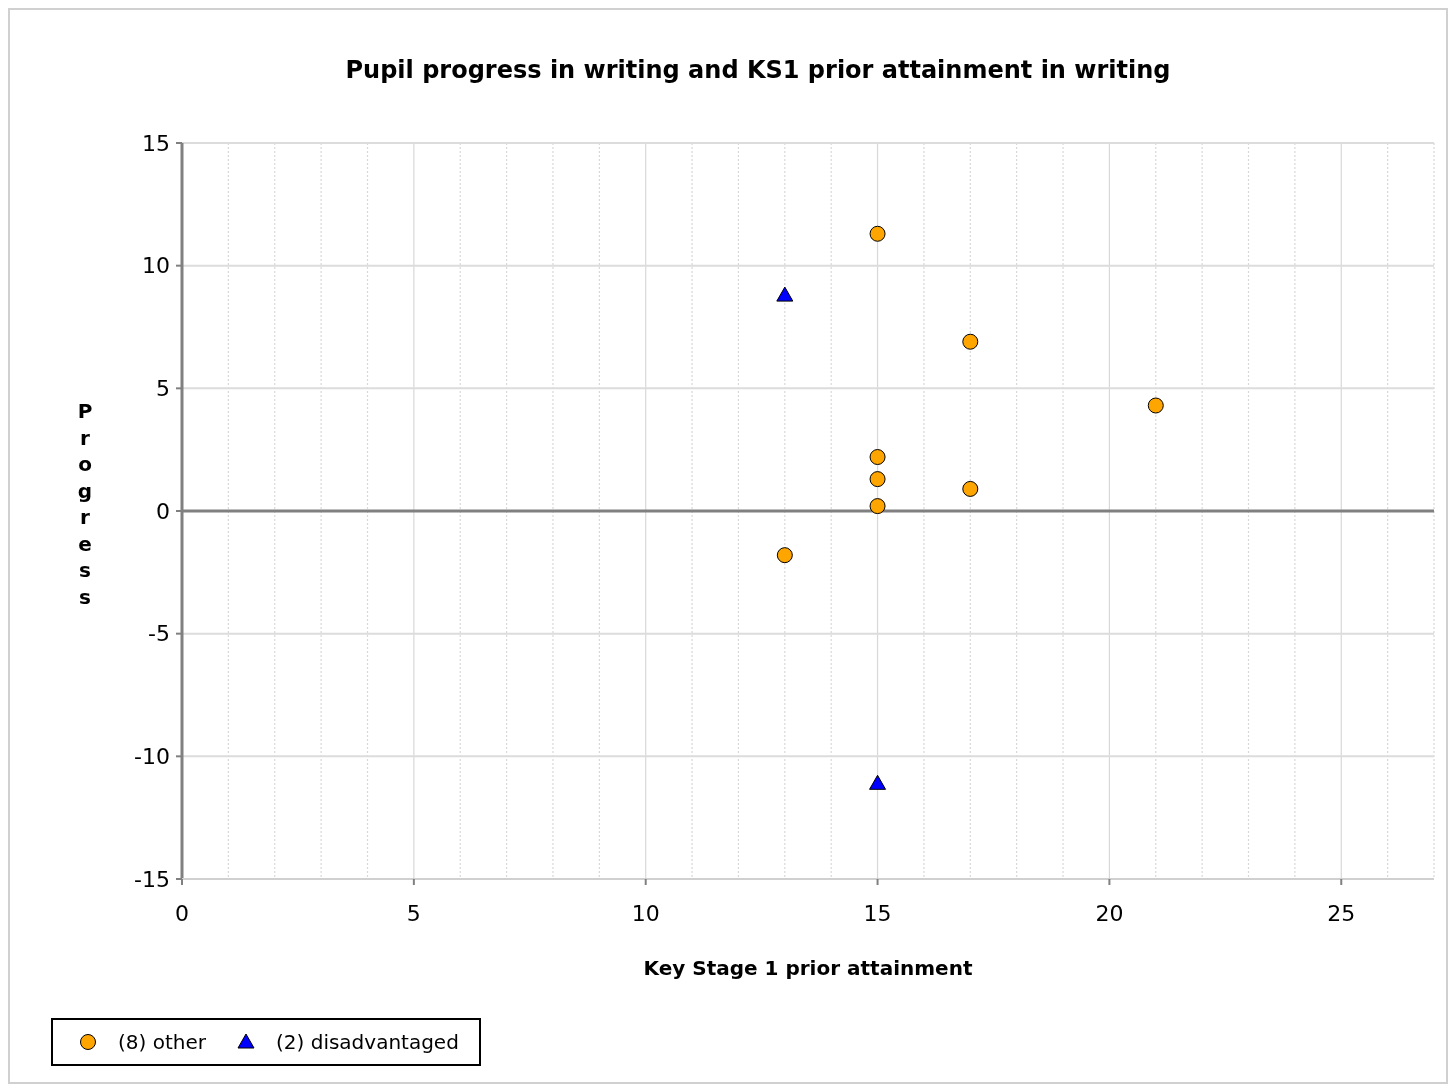  I want to click on x-tick-label: 10, so click(645, 913).